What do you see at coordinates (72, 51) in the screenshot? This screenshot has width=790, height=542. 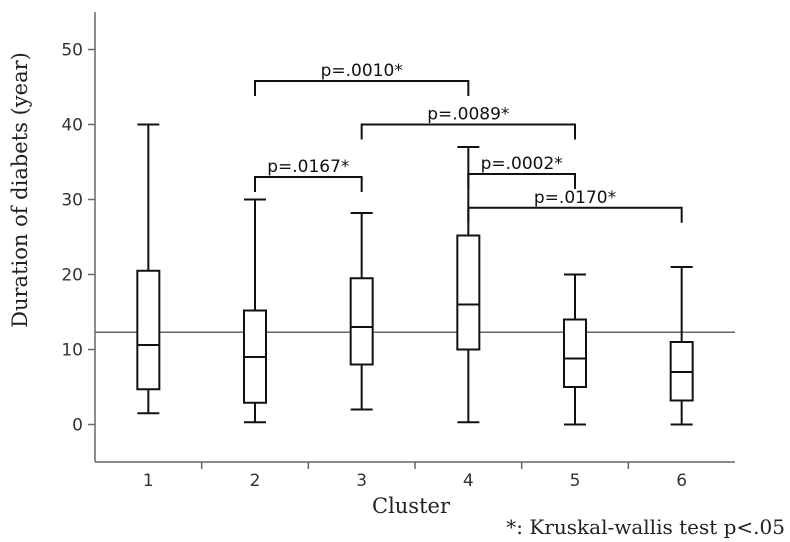 I see `y-tick-label: 50` at bounding box center [72, 51].